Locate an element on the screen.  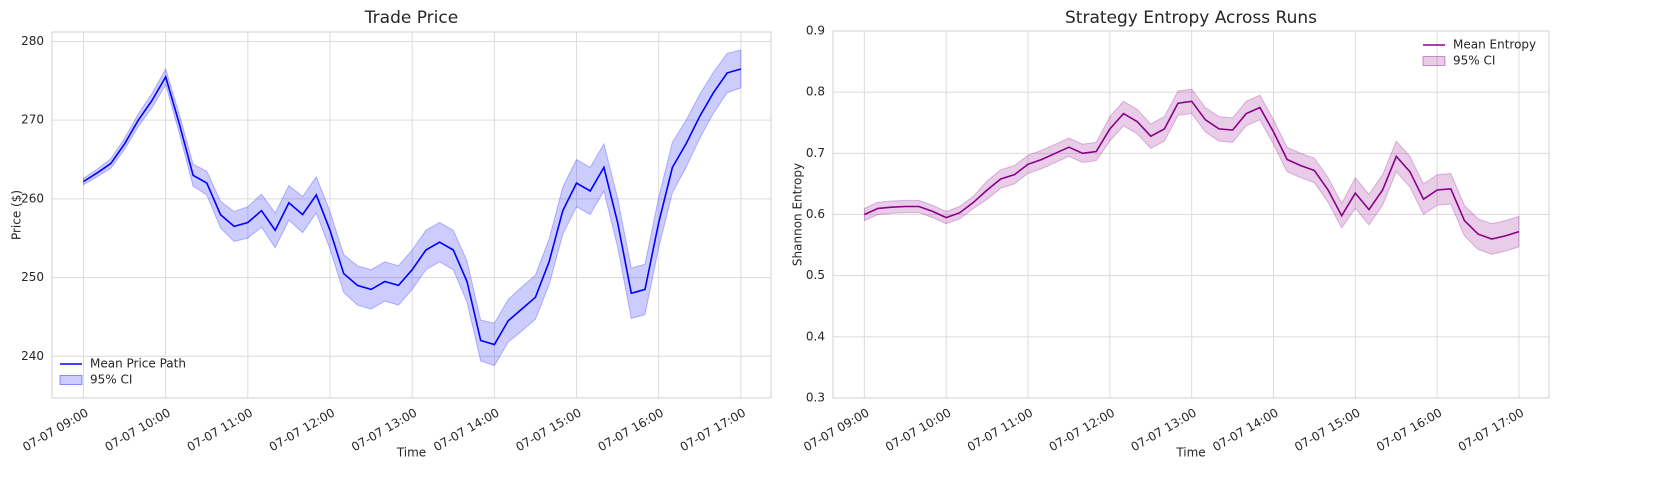
y-axis-label: Shannon Entropy is located at coordinates (798, 214).